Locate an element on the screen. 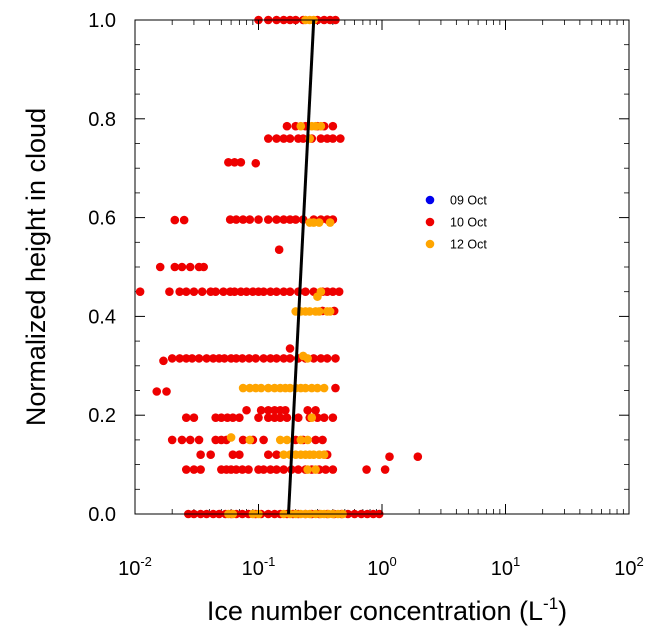  y-tick-labels: 0.0 0.2 0.4 0.6 0.8 1.0 is located at coordinates (102, 268).